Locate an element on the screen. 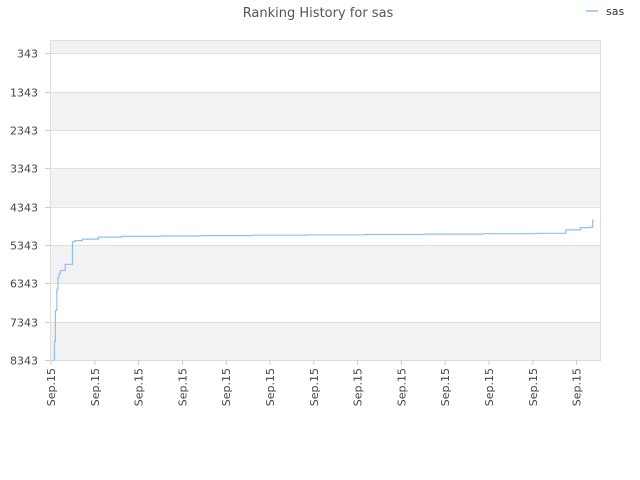 This screenshot has width=640, height=480. chart-title: Ranking History for sas is located at coordinates (318, 13).